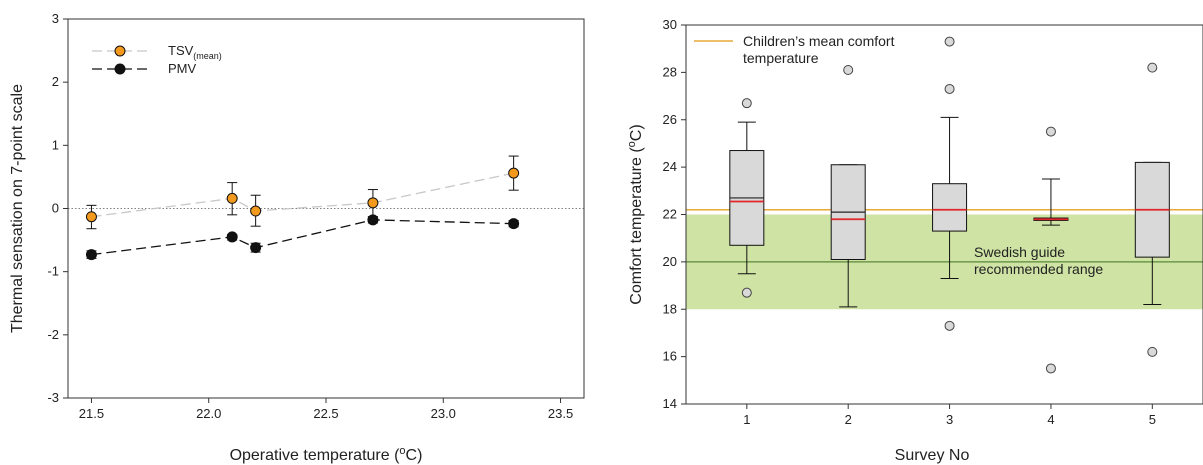  I want to click on y-tick-label: 22, so click(670, 214).